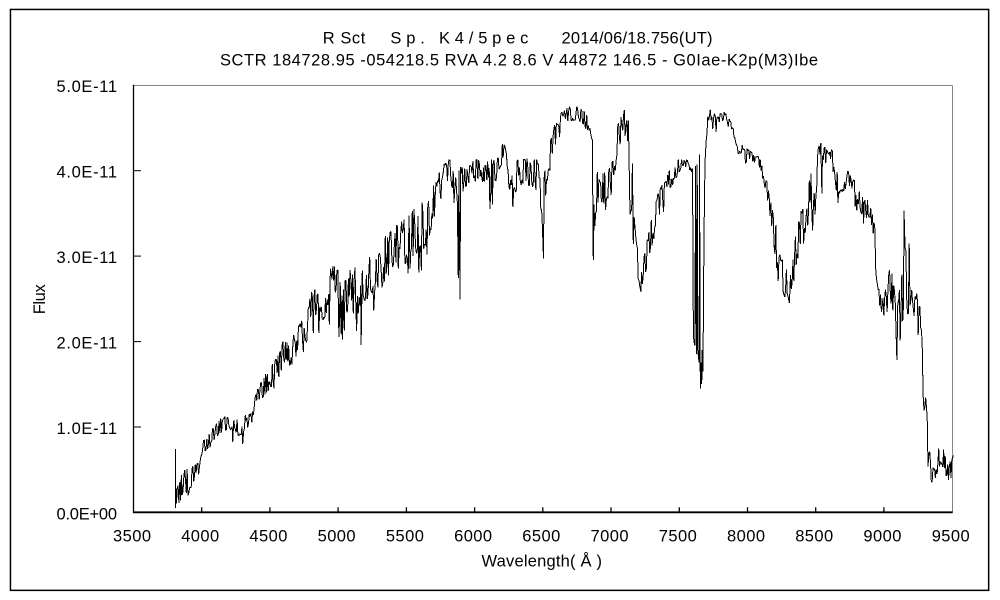 This screenshot has height=600, width=1000. I want to click on svg-text: 5000, so click(337, 537).